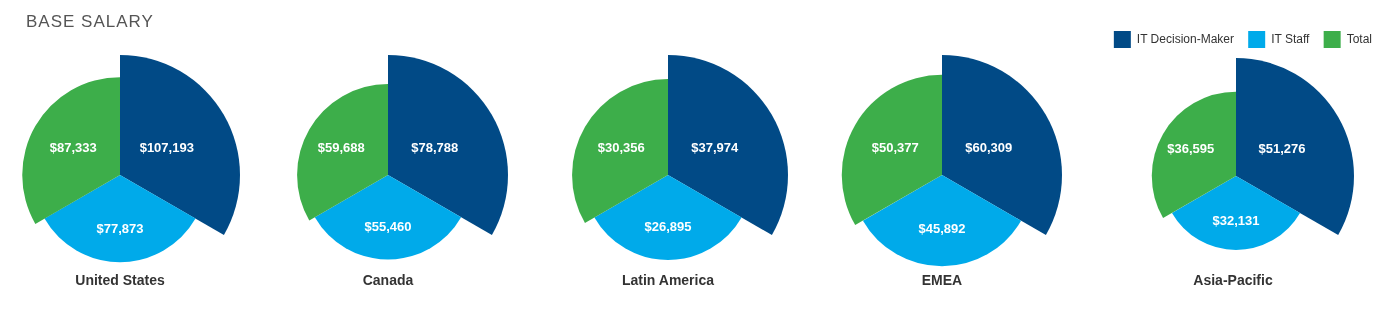 The width and height of the screenshot is (1390, 320). I want to click on category-label: Asia-Pacific, so click(1233, 280).